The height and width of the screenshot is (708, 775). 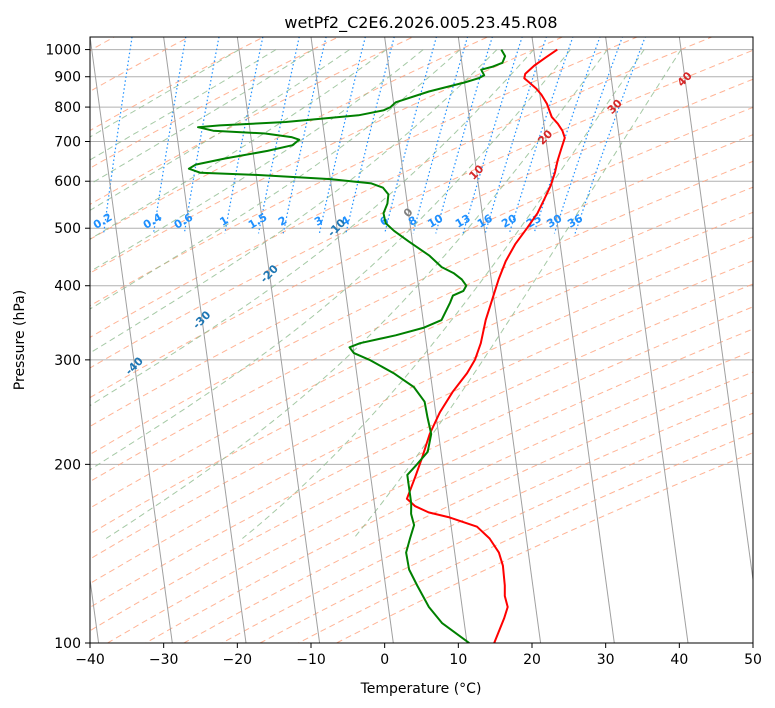 What do you see at coordinates (67, 465) in the screenshot?
I see `y-tick-label: 200` at bounding box center [67, 465].